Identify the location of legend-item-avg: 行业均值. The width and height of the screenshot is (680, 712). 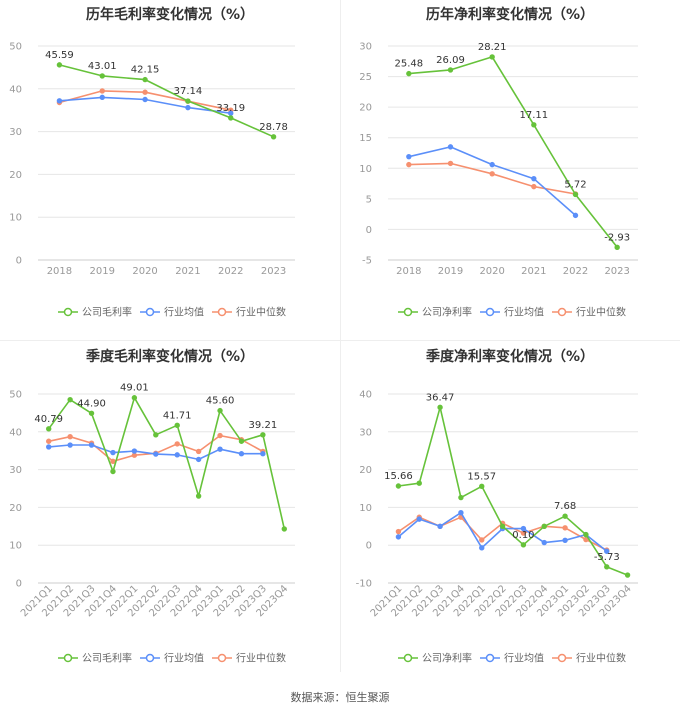
(172, 658).